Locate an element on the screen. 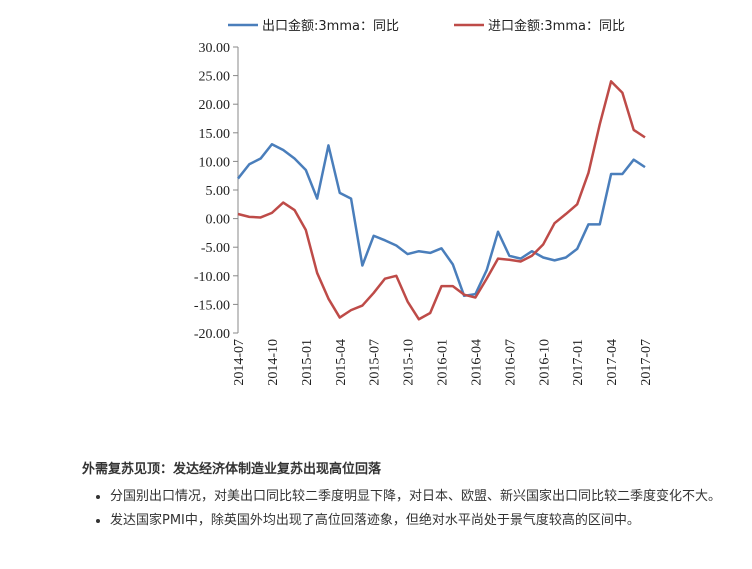  series-line is located at coordinates (441, 220).